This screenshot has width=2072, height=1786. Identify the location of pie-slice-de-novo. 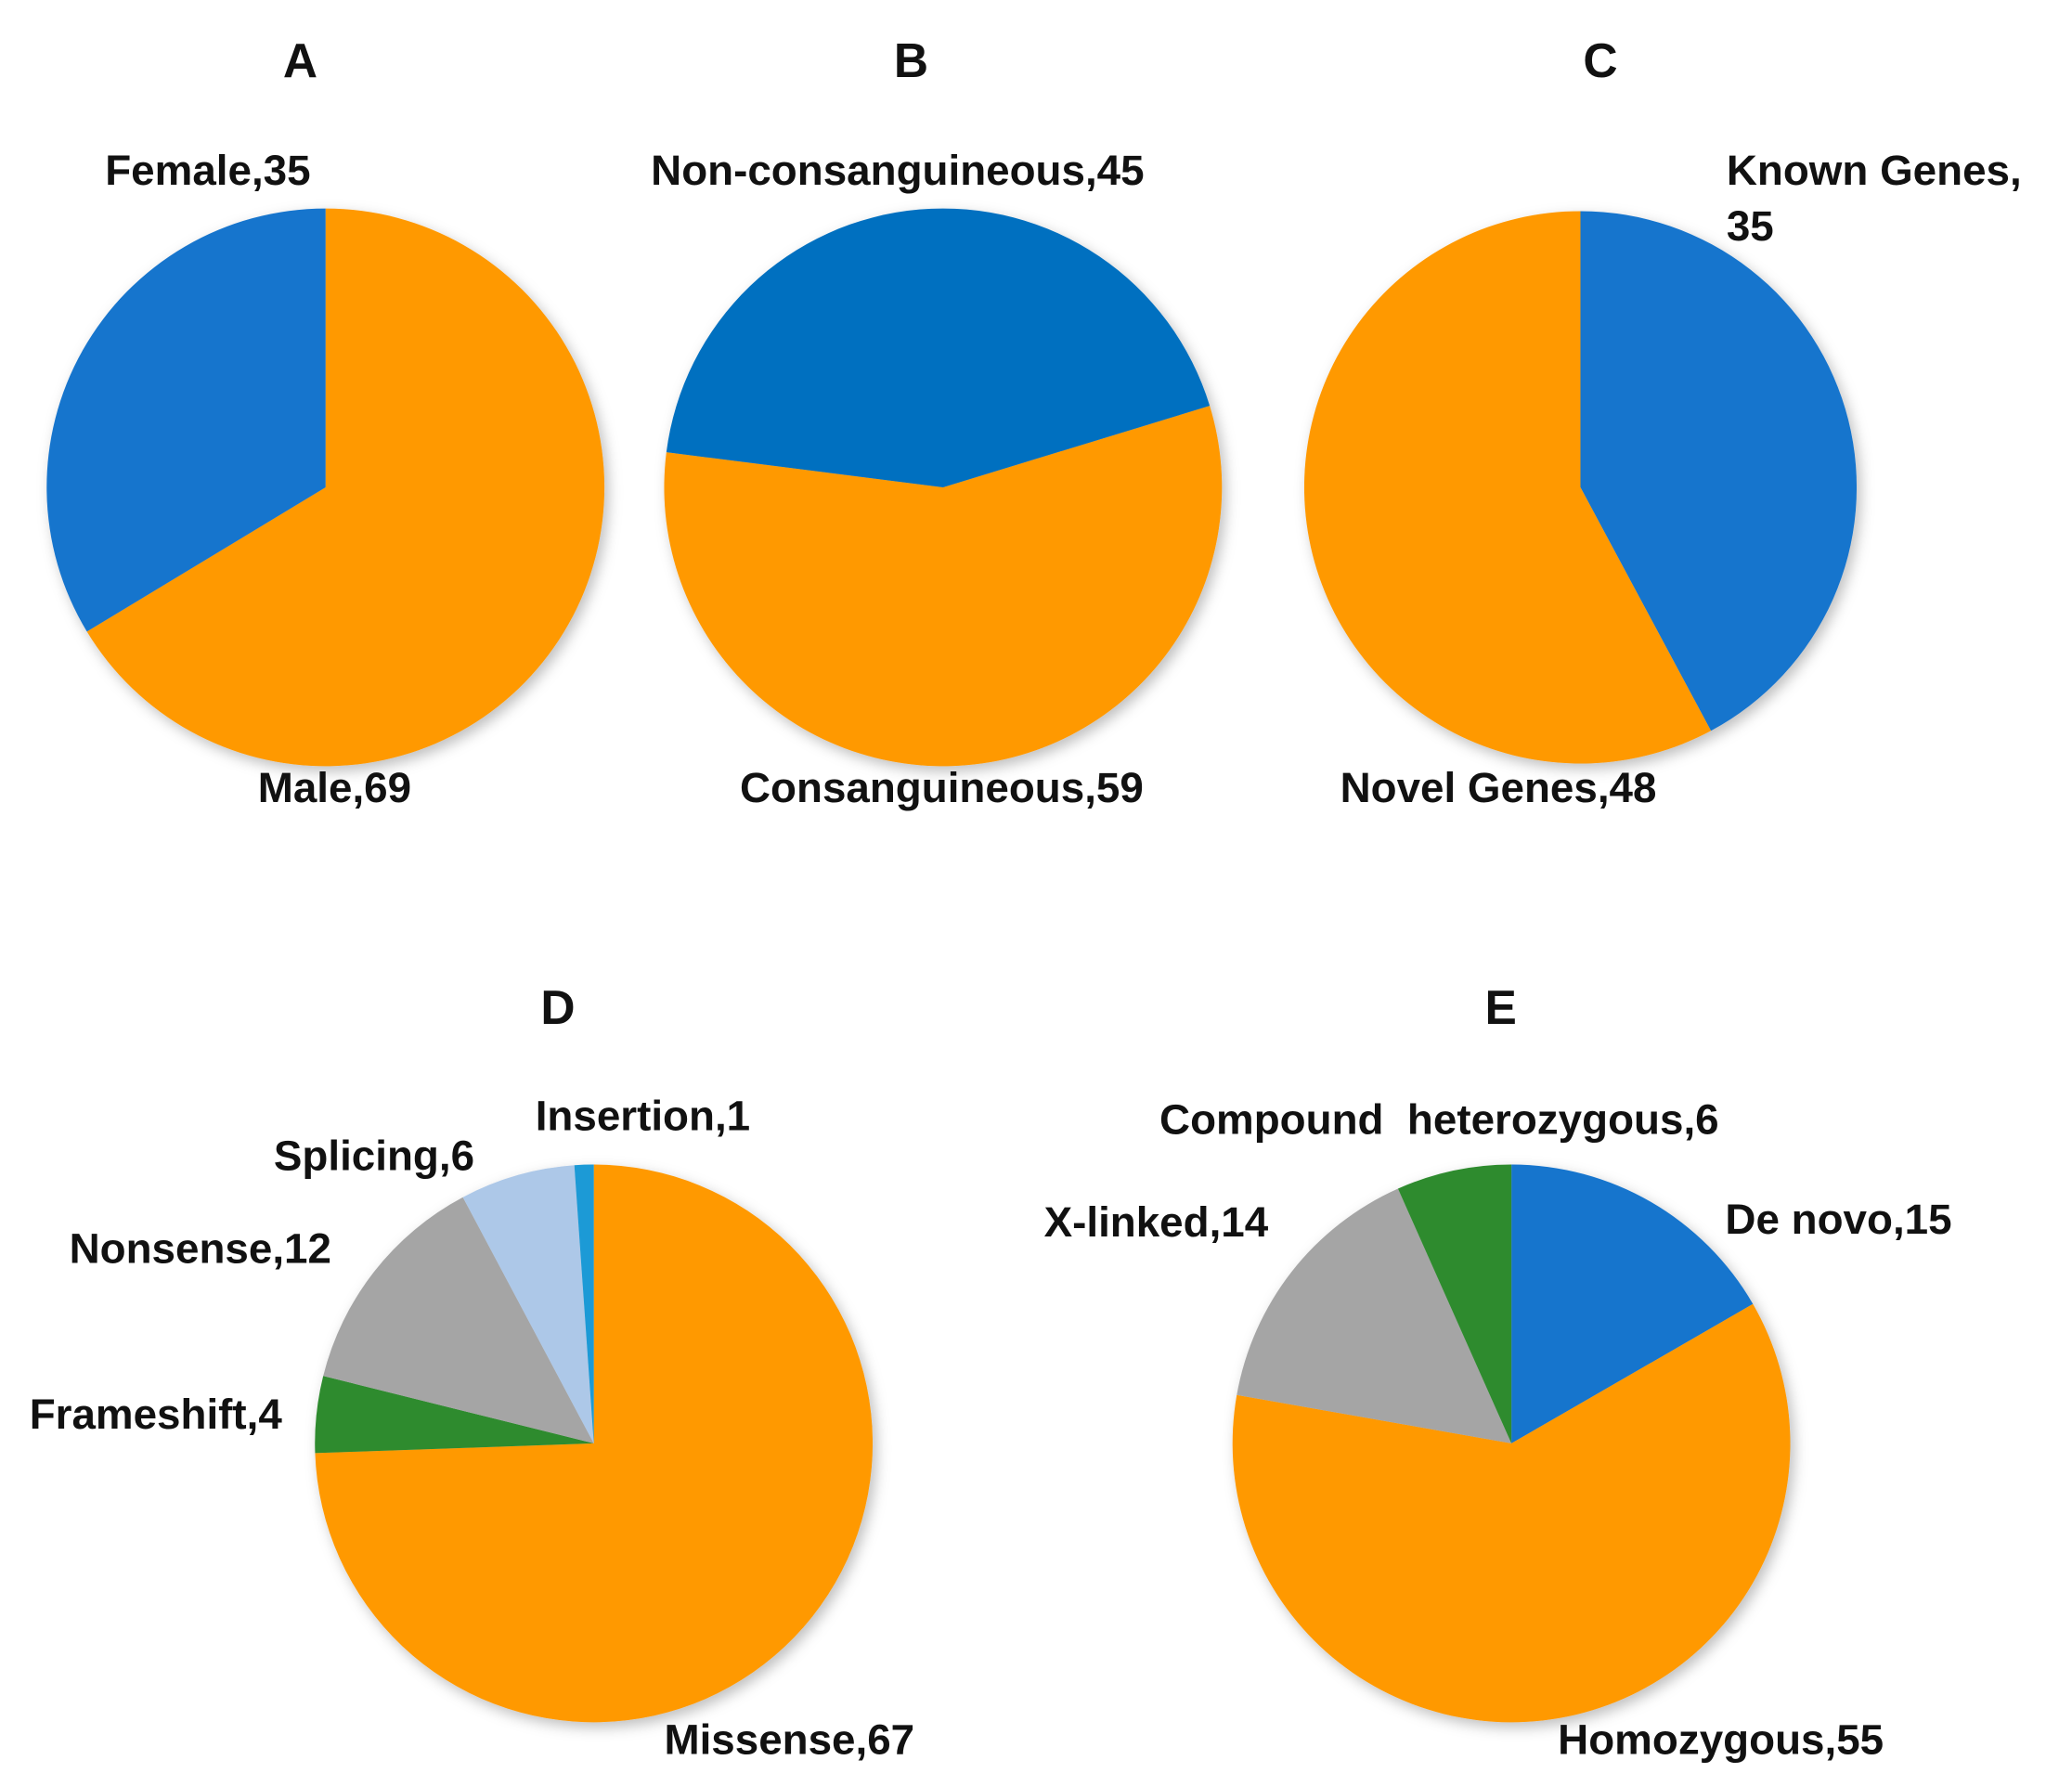
(1632, 1303).